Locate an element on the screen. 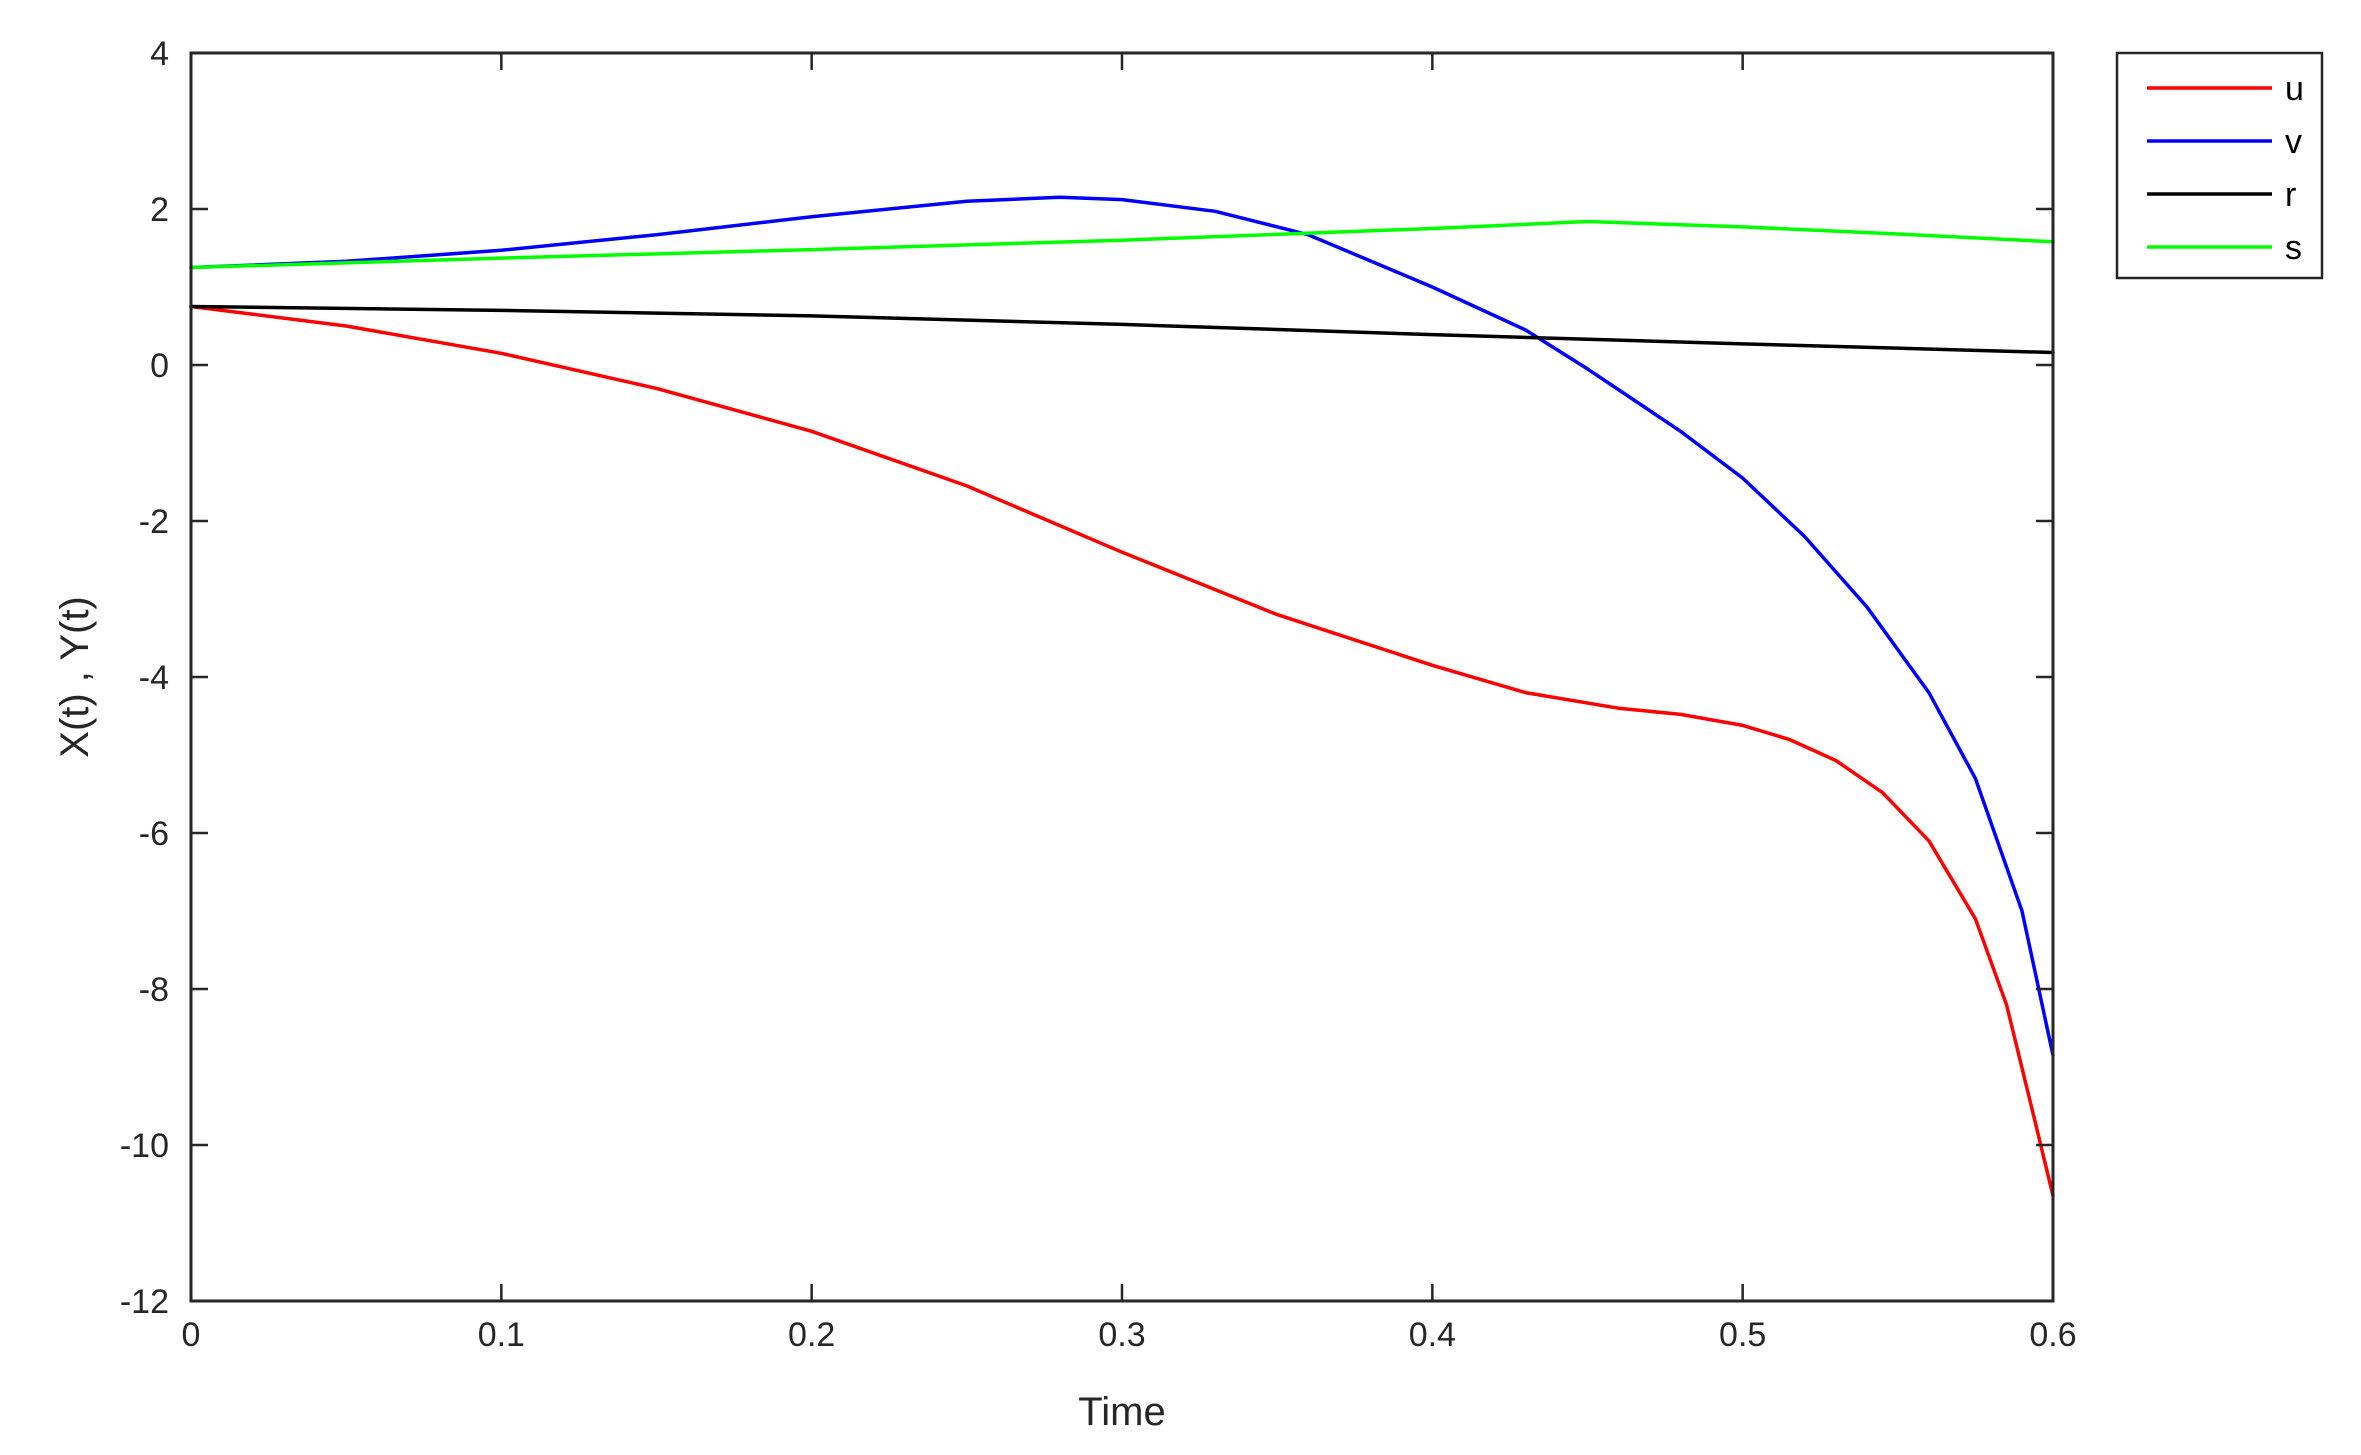 Image resolution: width=2361 pixels, height=1455 pixels. y-tick-label: -6 is located at coordinates (154, 834).